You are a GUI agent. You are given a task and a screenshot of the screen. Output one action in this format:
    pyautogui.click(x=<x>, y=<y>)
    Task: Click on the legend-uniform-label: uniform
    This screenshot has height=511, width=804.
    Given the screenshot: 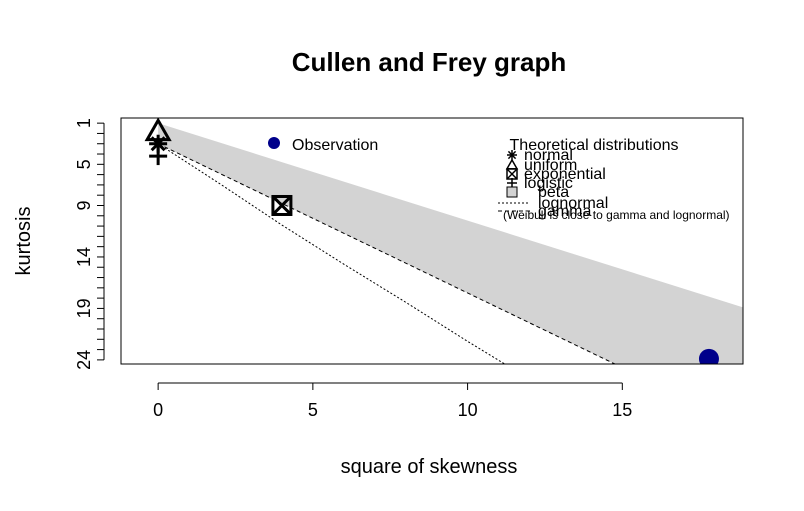 What is the action you would take?
    pyautogui.click(x=550, y=165)
    